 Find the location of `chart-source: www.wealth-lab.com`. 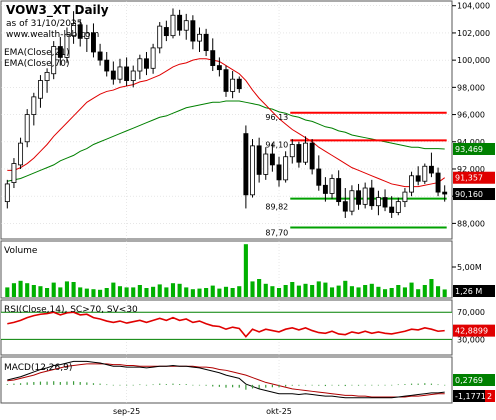

chart-source: www.wealth-lab.com is located at coordinates (52, 35).